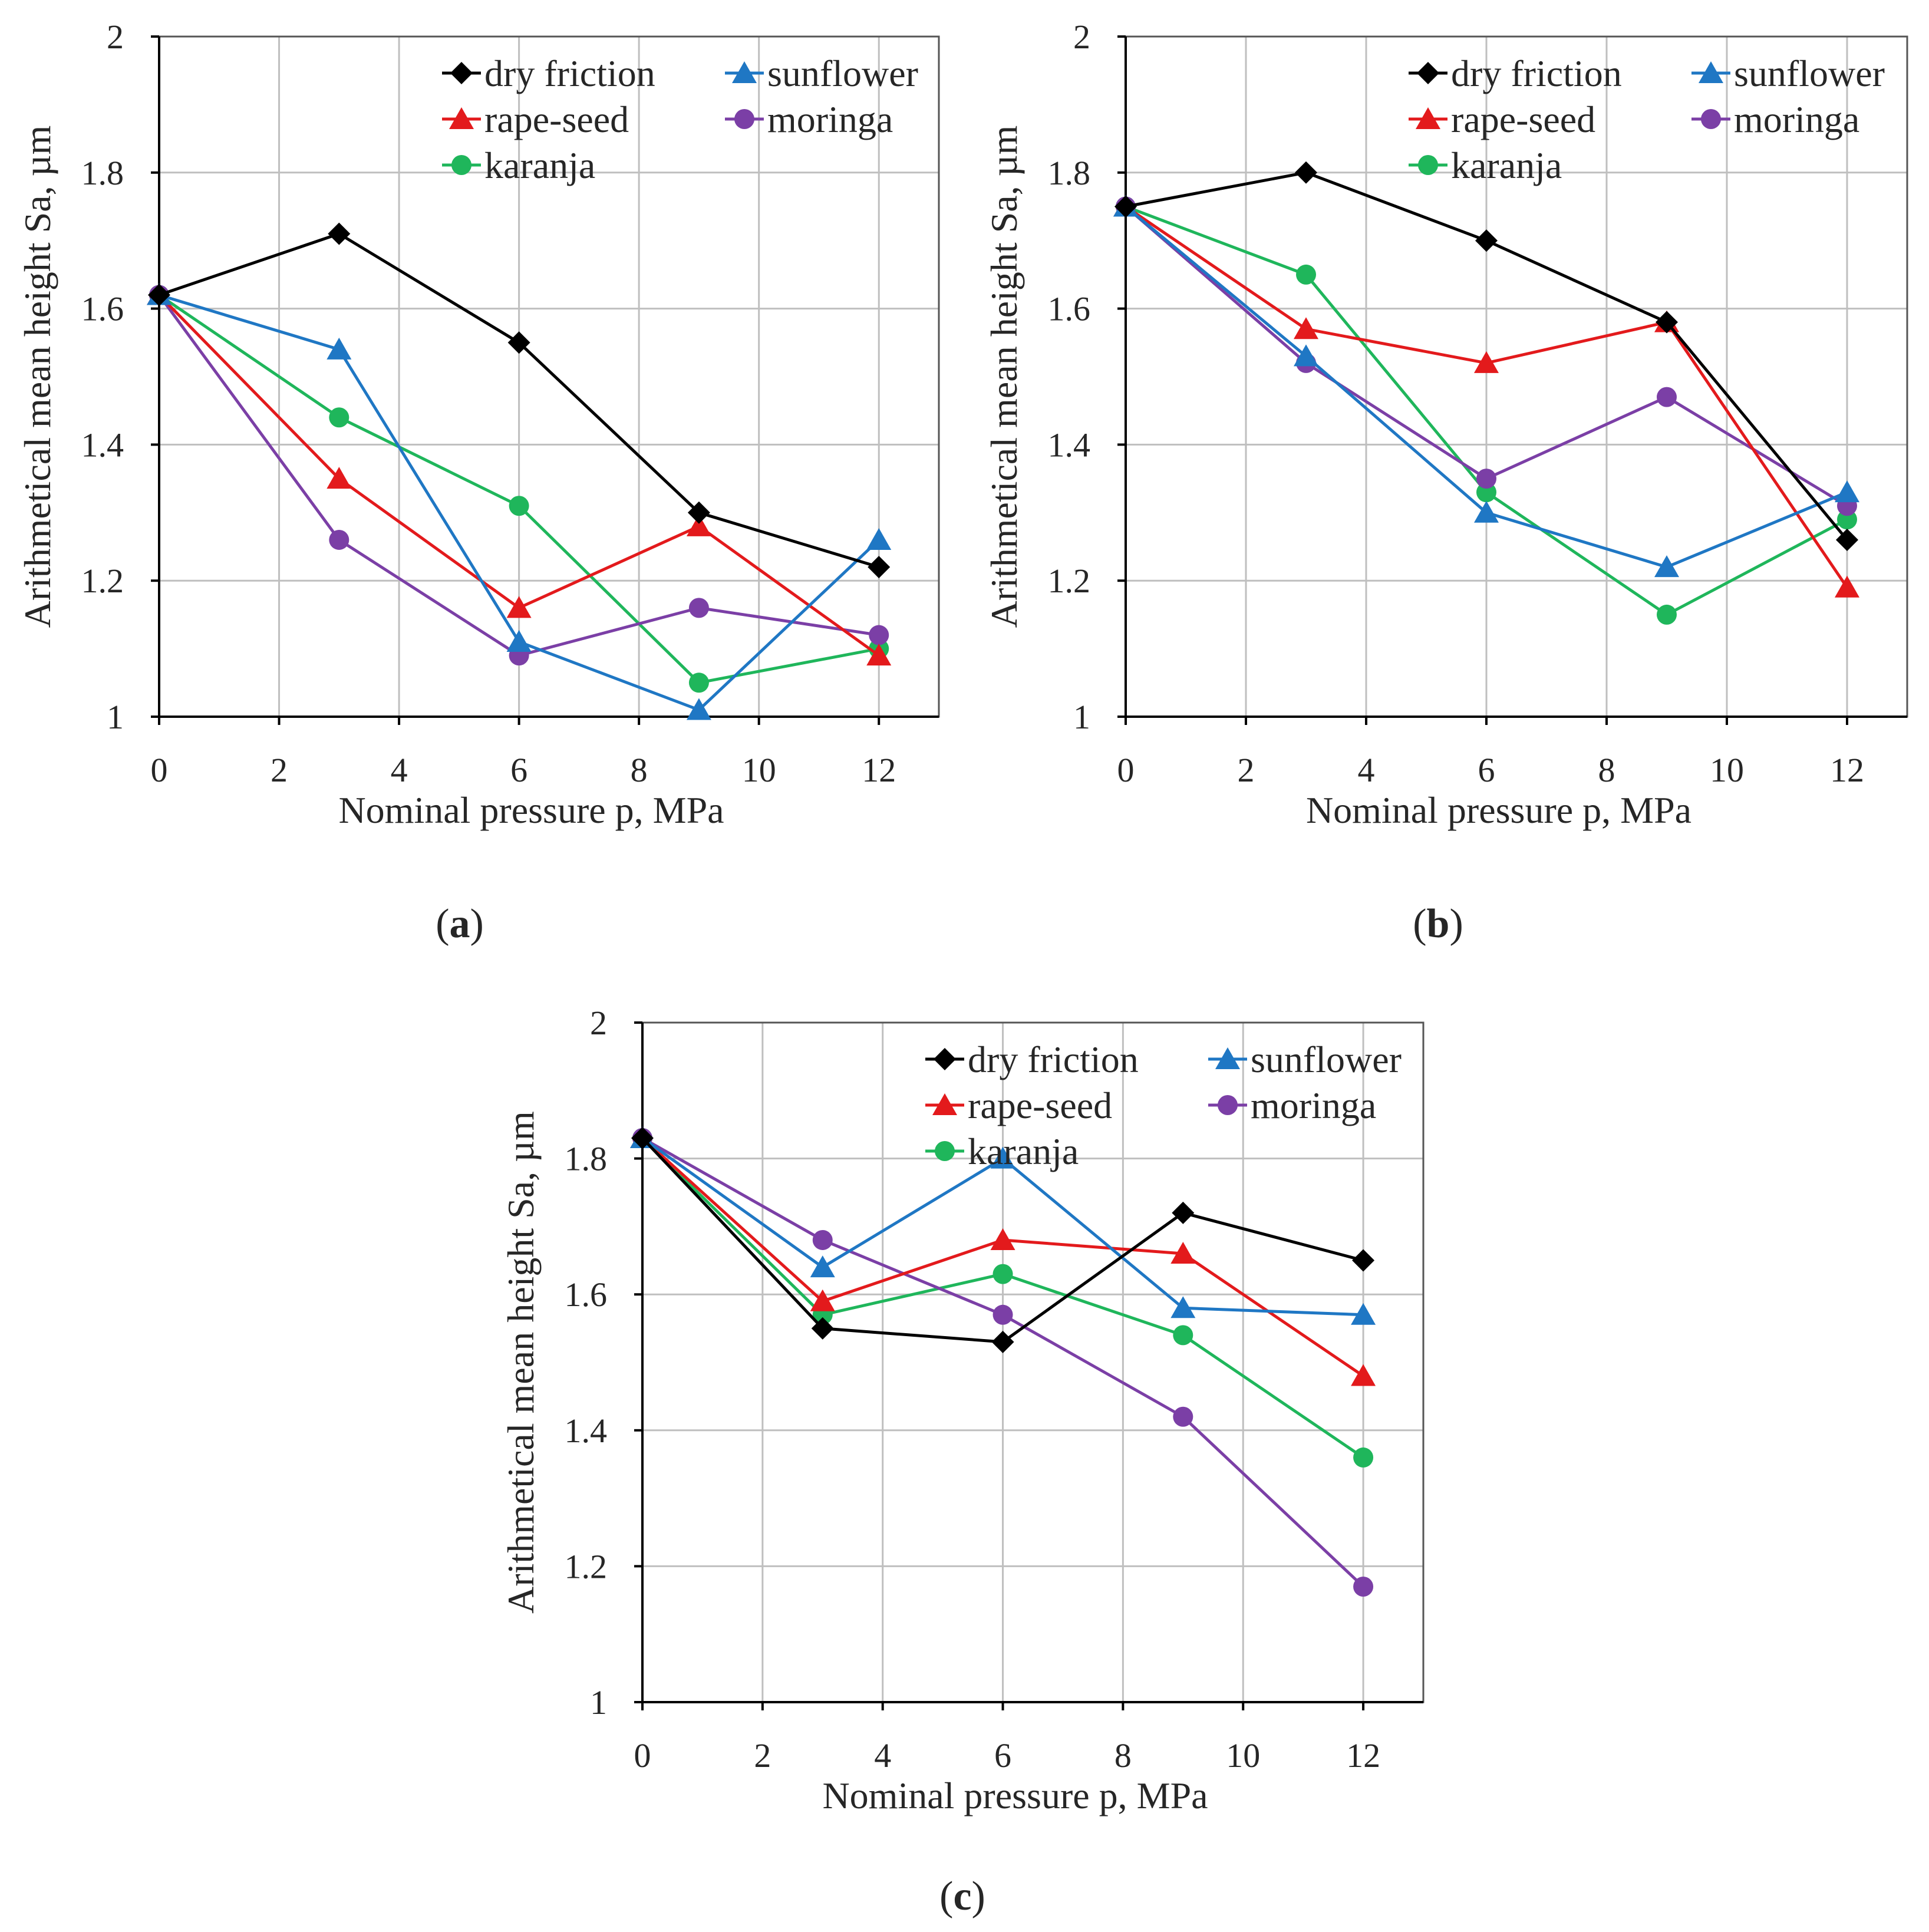 This screenshot has width=1929, height=1932. I want to click on y-tick-label: 1.6, so click(1069, 309).